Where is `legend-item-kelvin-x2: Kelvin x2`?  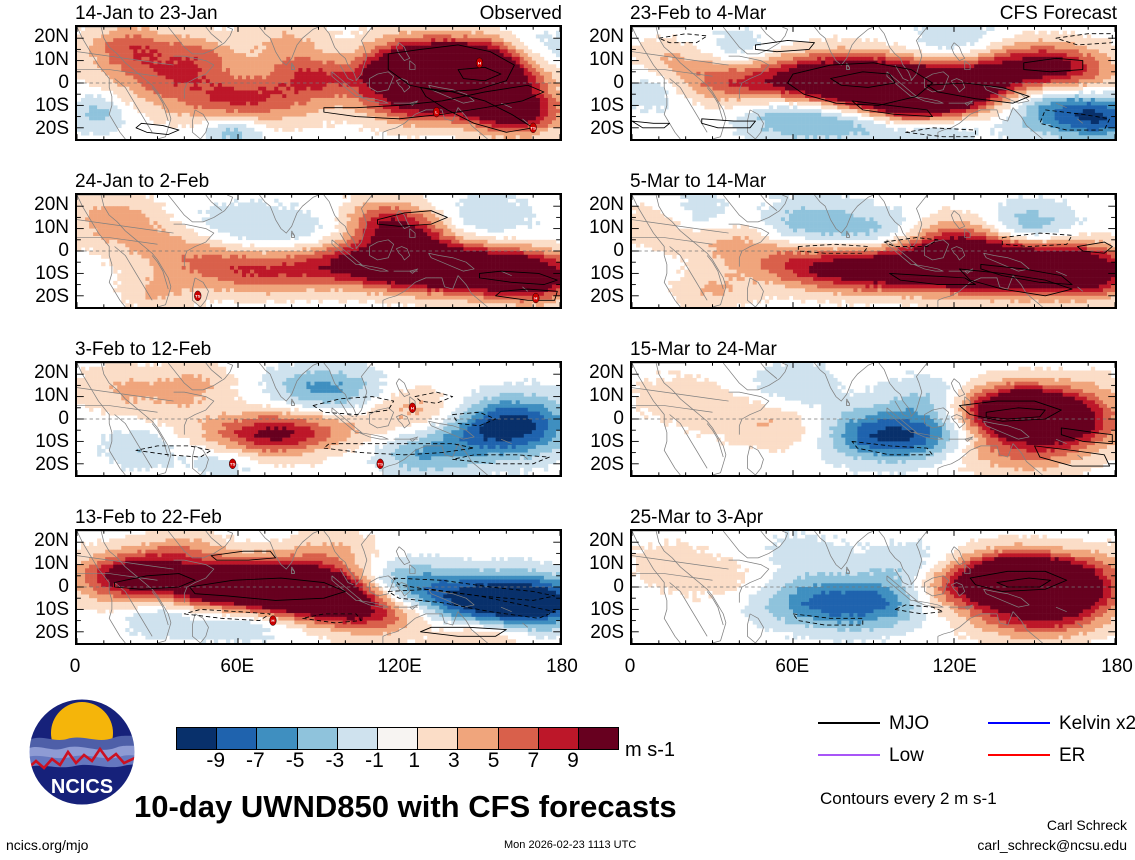
legend-item-kelvin-x2: Kelvin x2 is located at coordinates (1061, 723).